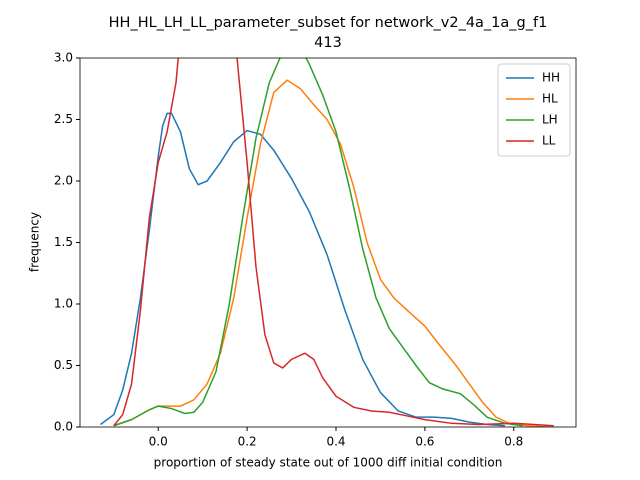  What do you see at coordinates (328, 43) in the screenshot?
I see `chart-title: 413` at bounding box center [328, 43].